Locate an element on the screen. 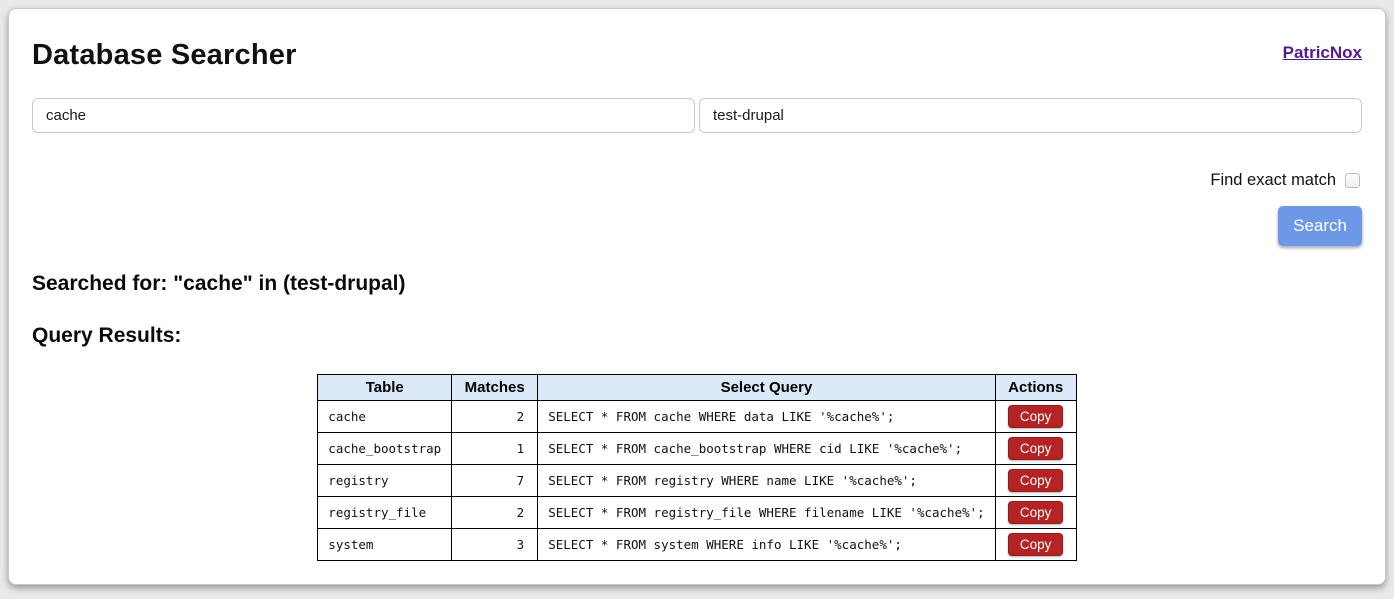 The height and width of the screenshot is (599, 1394). column-header-matches: Matches is located at coordinates (495, 387).